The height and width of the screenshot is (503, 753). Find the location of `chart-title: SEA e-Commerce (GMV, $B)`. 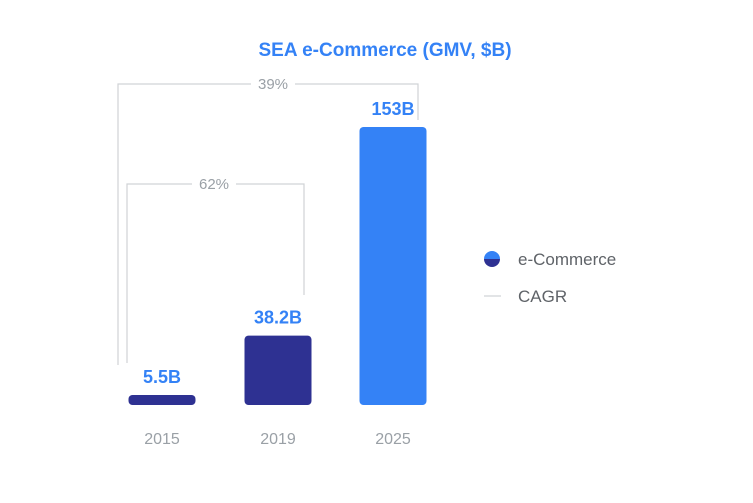

chart-title: SEA e-Commerce (GMV, $B) is located at coordinates (384, 50).